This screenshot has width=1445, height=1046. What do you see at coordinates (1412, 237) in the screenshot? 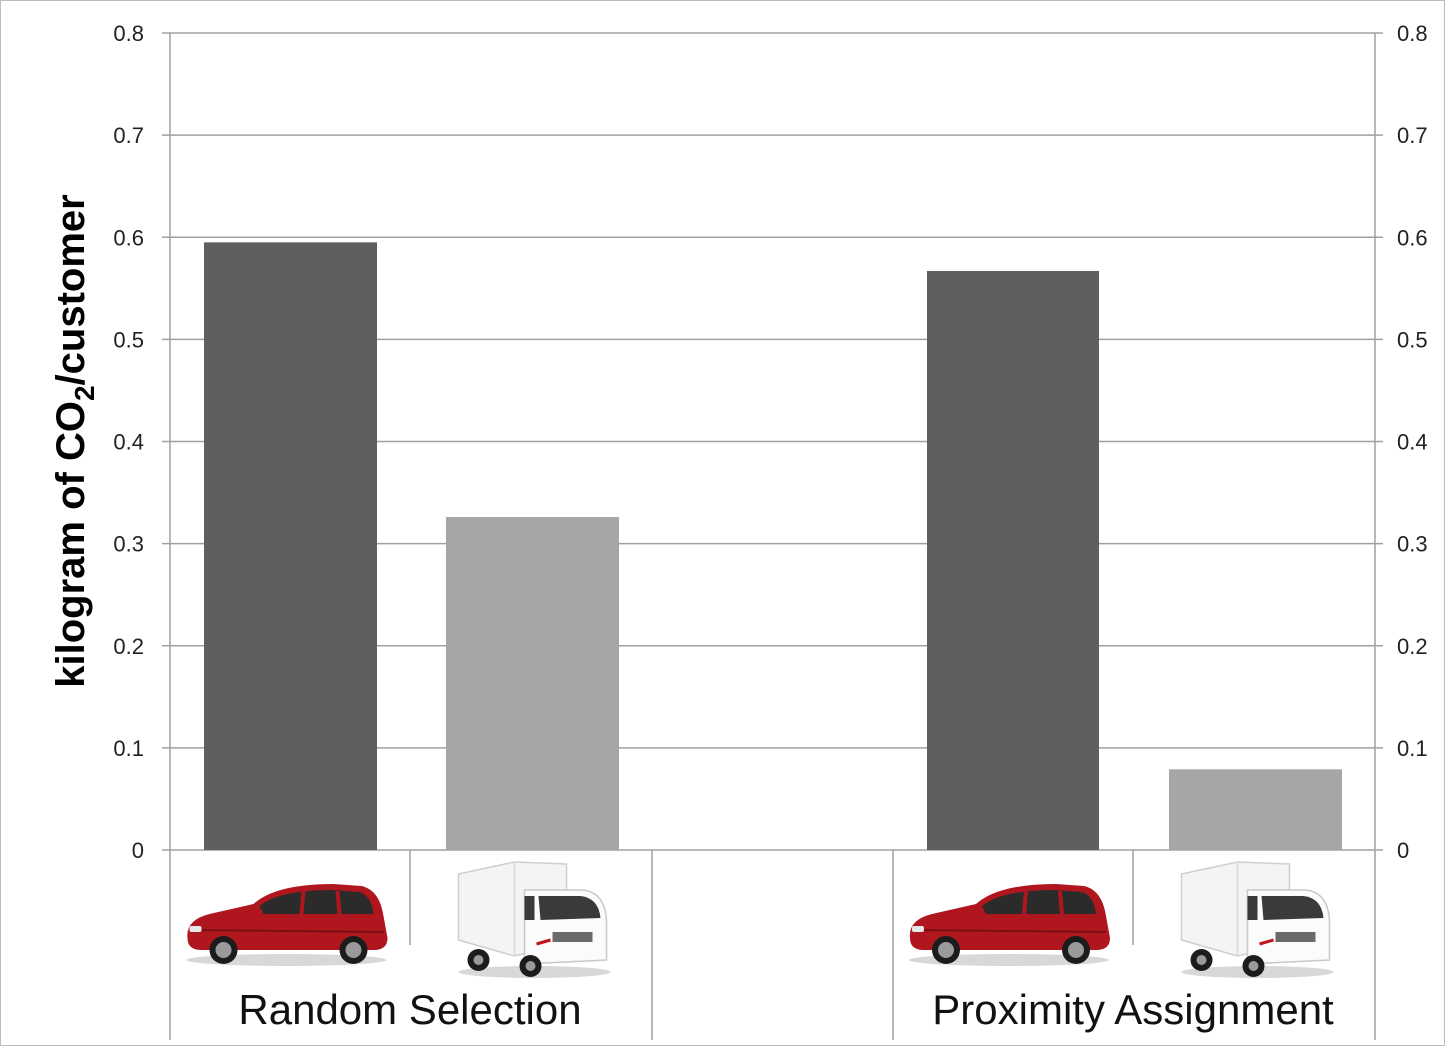
I see `y-tick-label-right: 0.6` at bounding box center [1412, 237].